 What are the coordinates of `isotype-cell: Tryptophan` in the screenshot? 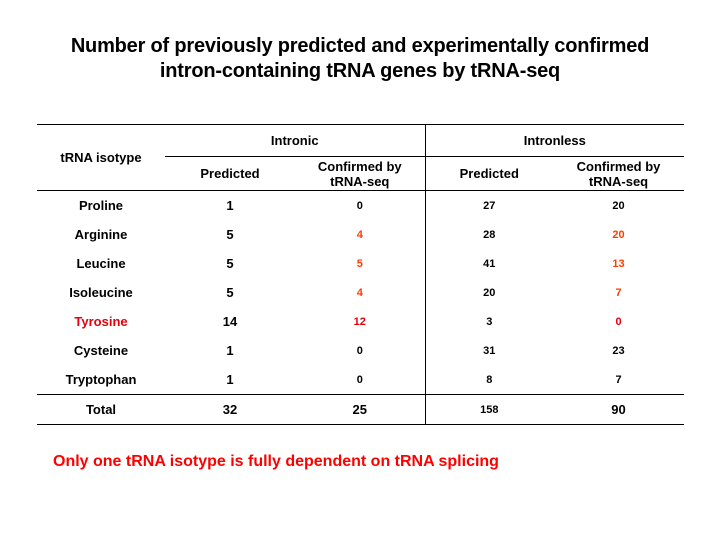 It's located at (101, 379).